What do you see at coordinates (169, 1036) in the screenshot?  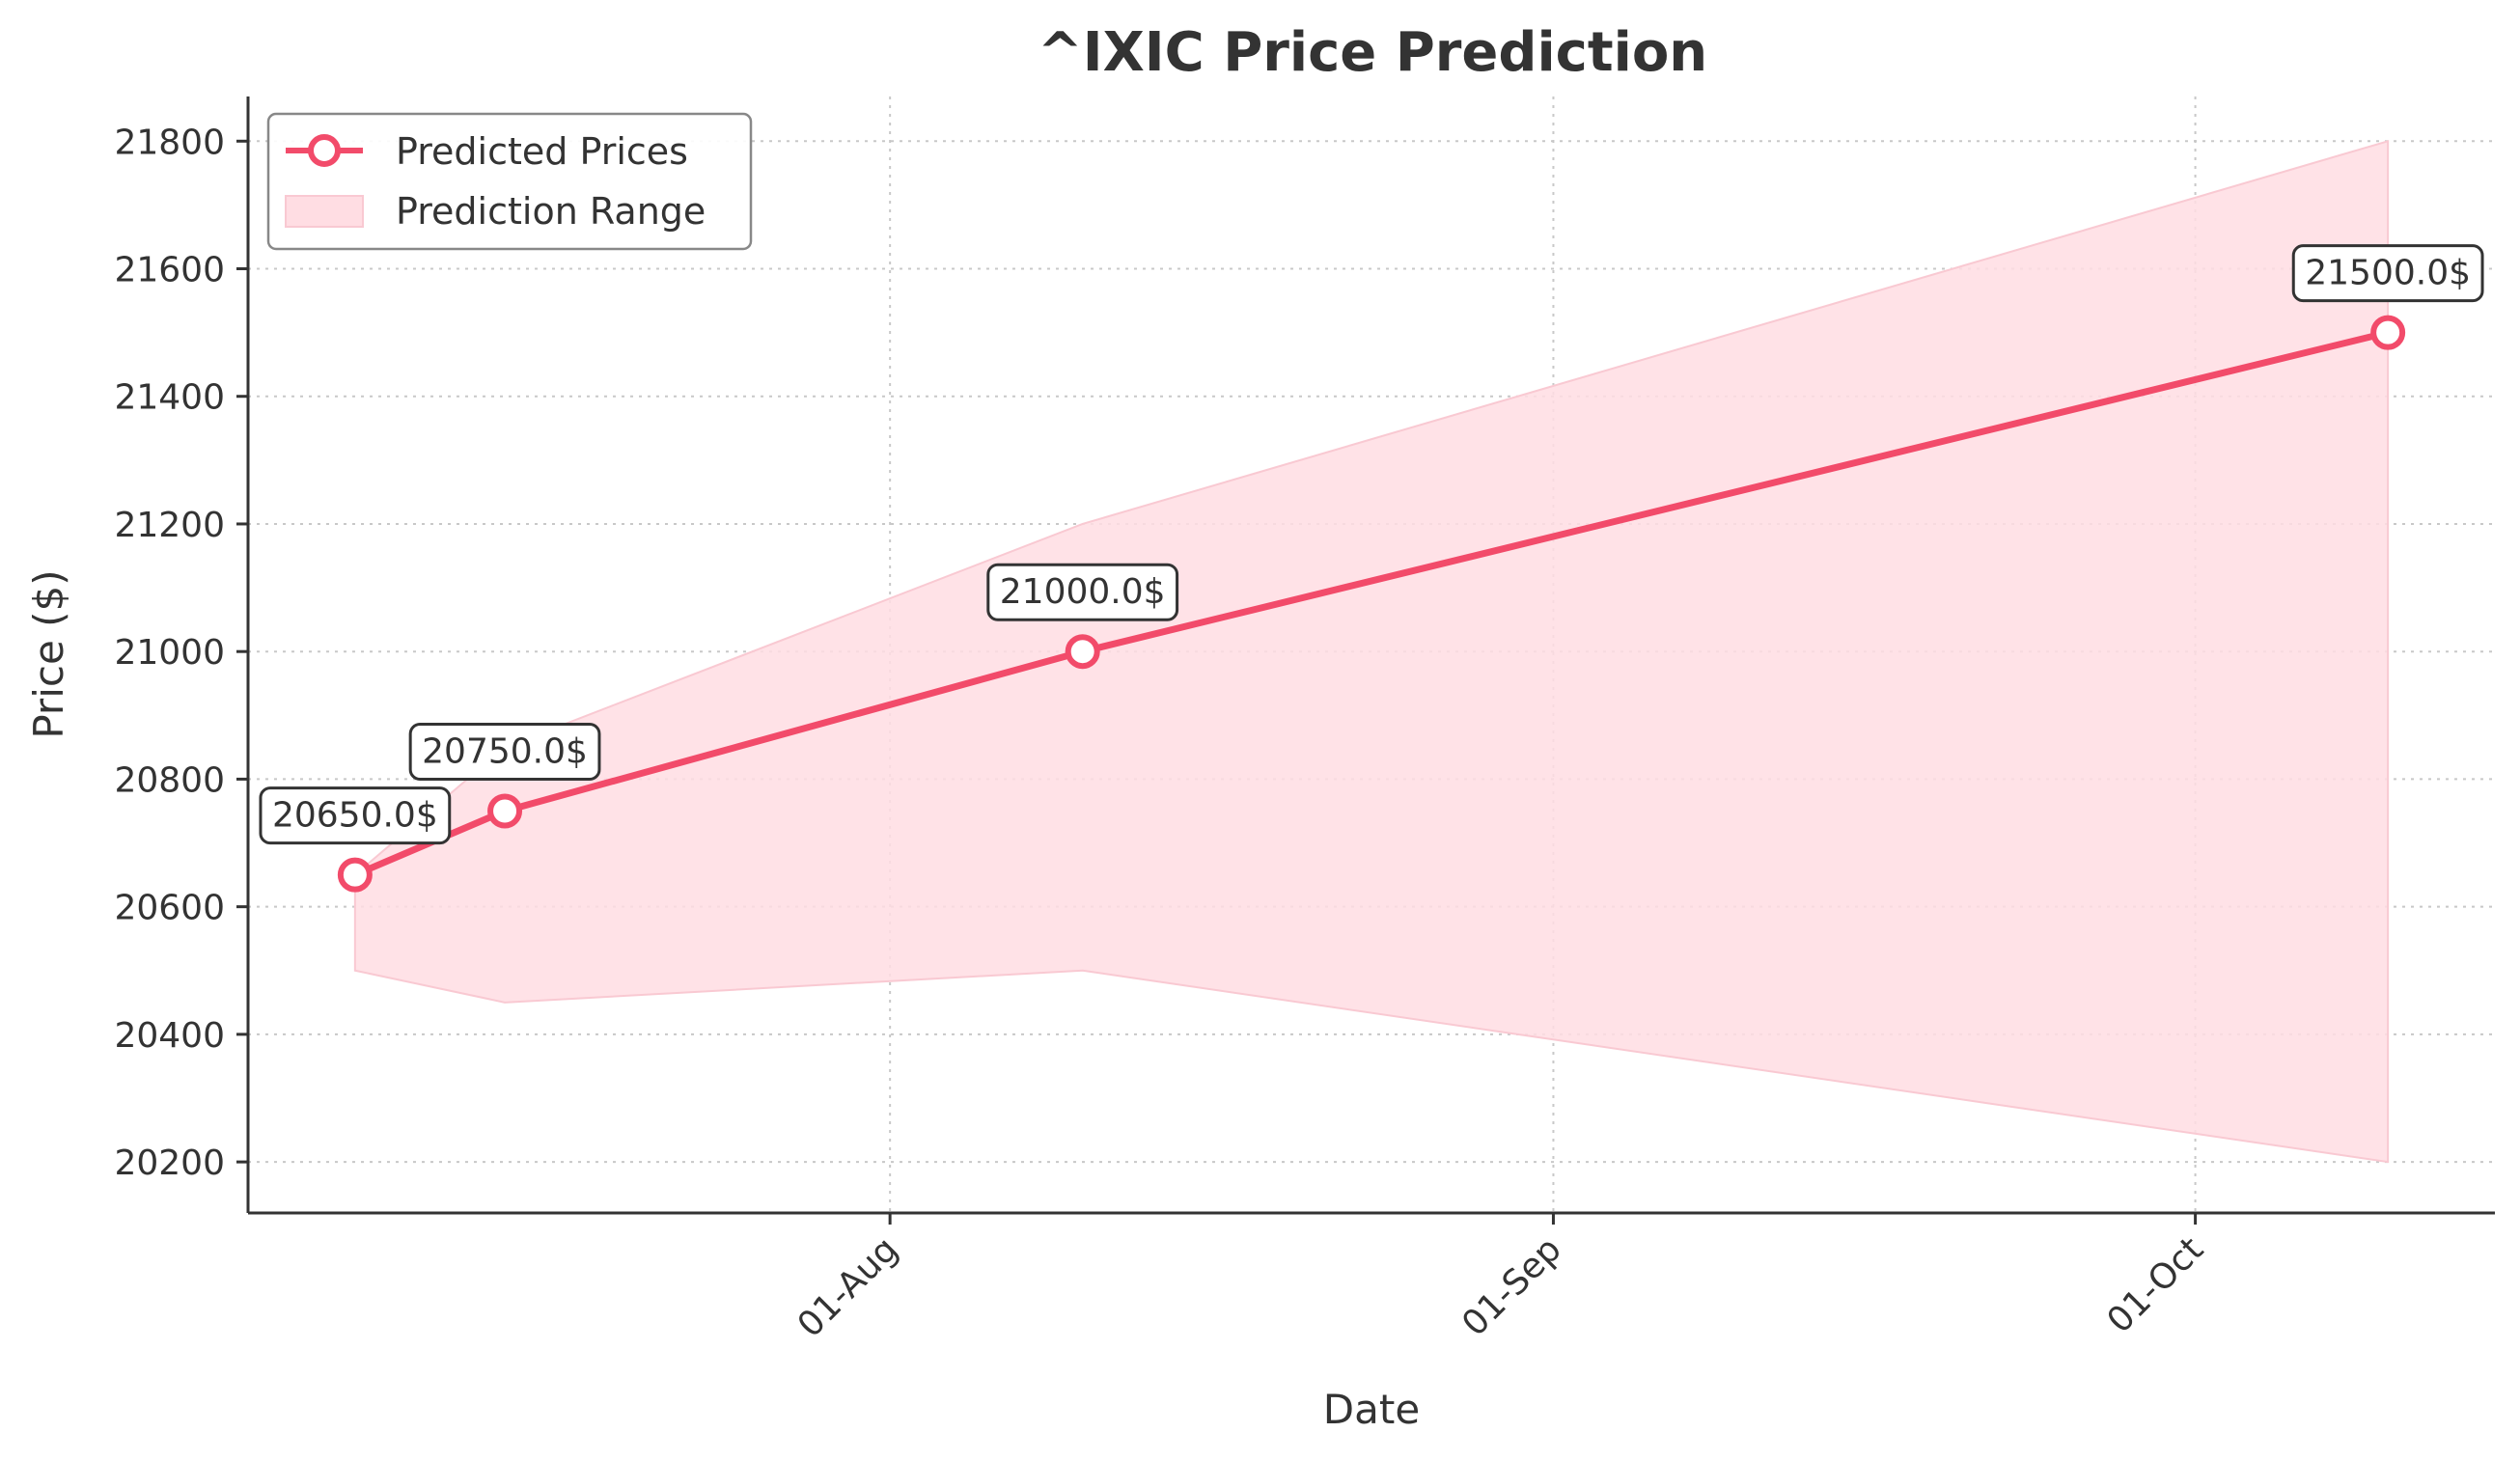 I see `y-tick-label: 20400` at bounding box center [169, 1036].